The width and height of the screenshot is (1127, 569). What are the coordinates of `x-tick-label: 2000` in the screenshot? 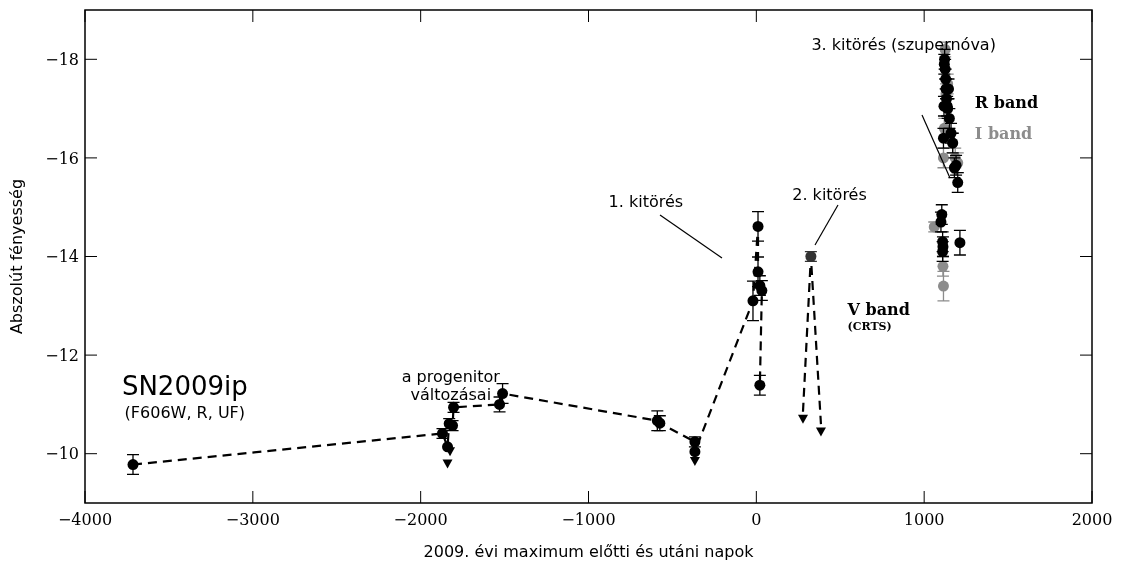 It's located at (1092, 519).